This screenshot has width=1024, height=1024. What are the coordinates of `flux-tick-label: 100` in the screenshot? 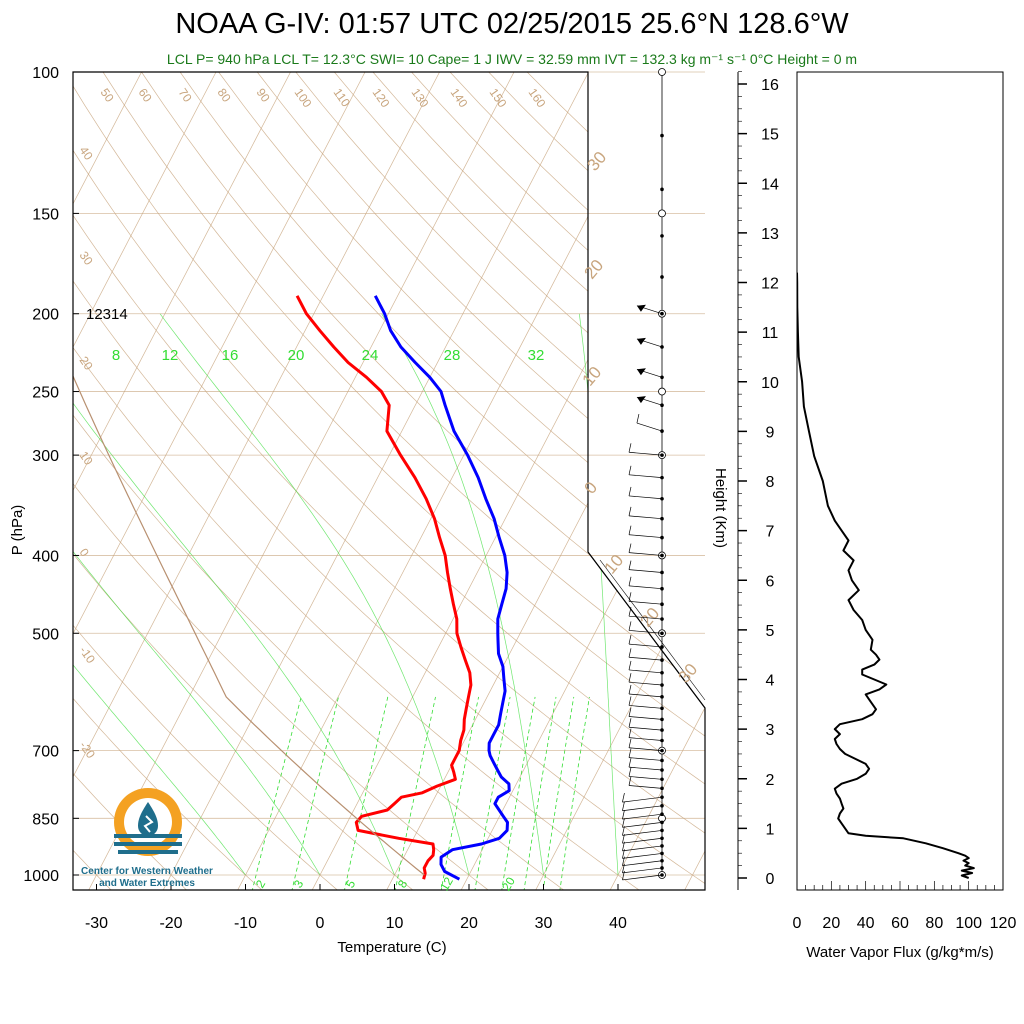 It's located at (968, 923).